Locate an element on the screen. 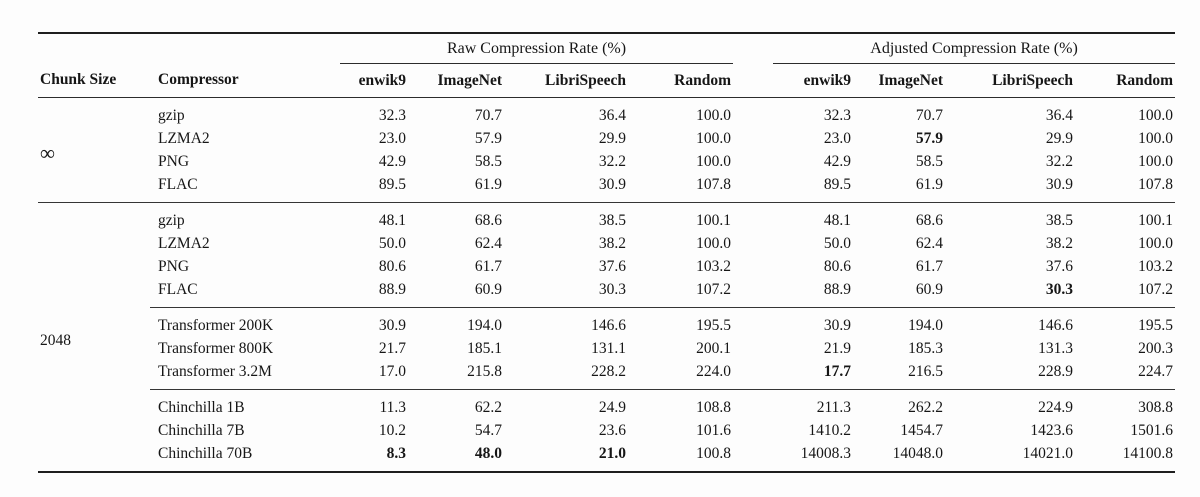  cell-adj-imagenet: 70.7 is located at coordinates (929, 115).